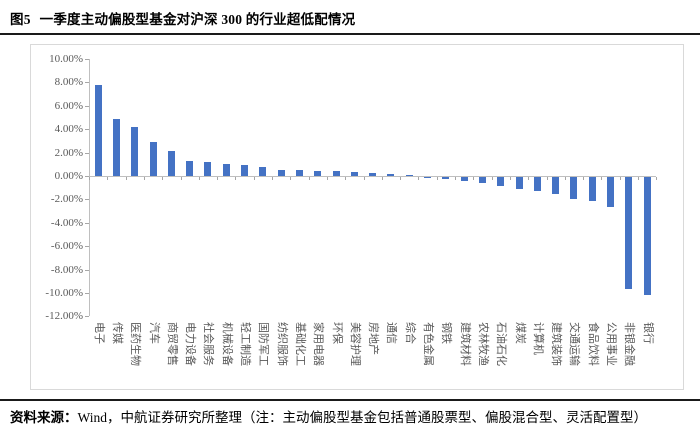  I want to click on bar-美容护理, so click(354, 174).